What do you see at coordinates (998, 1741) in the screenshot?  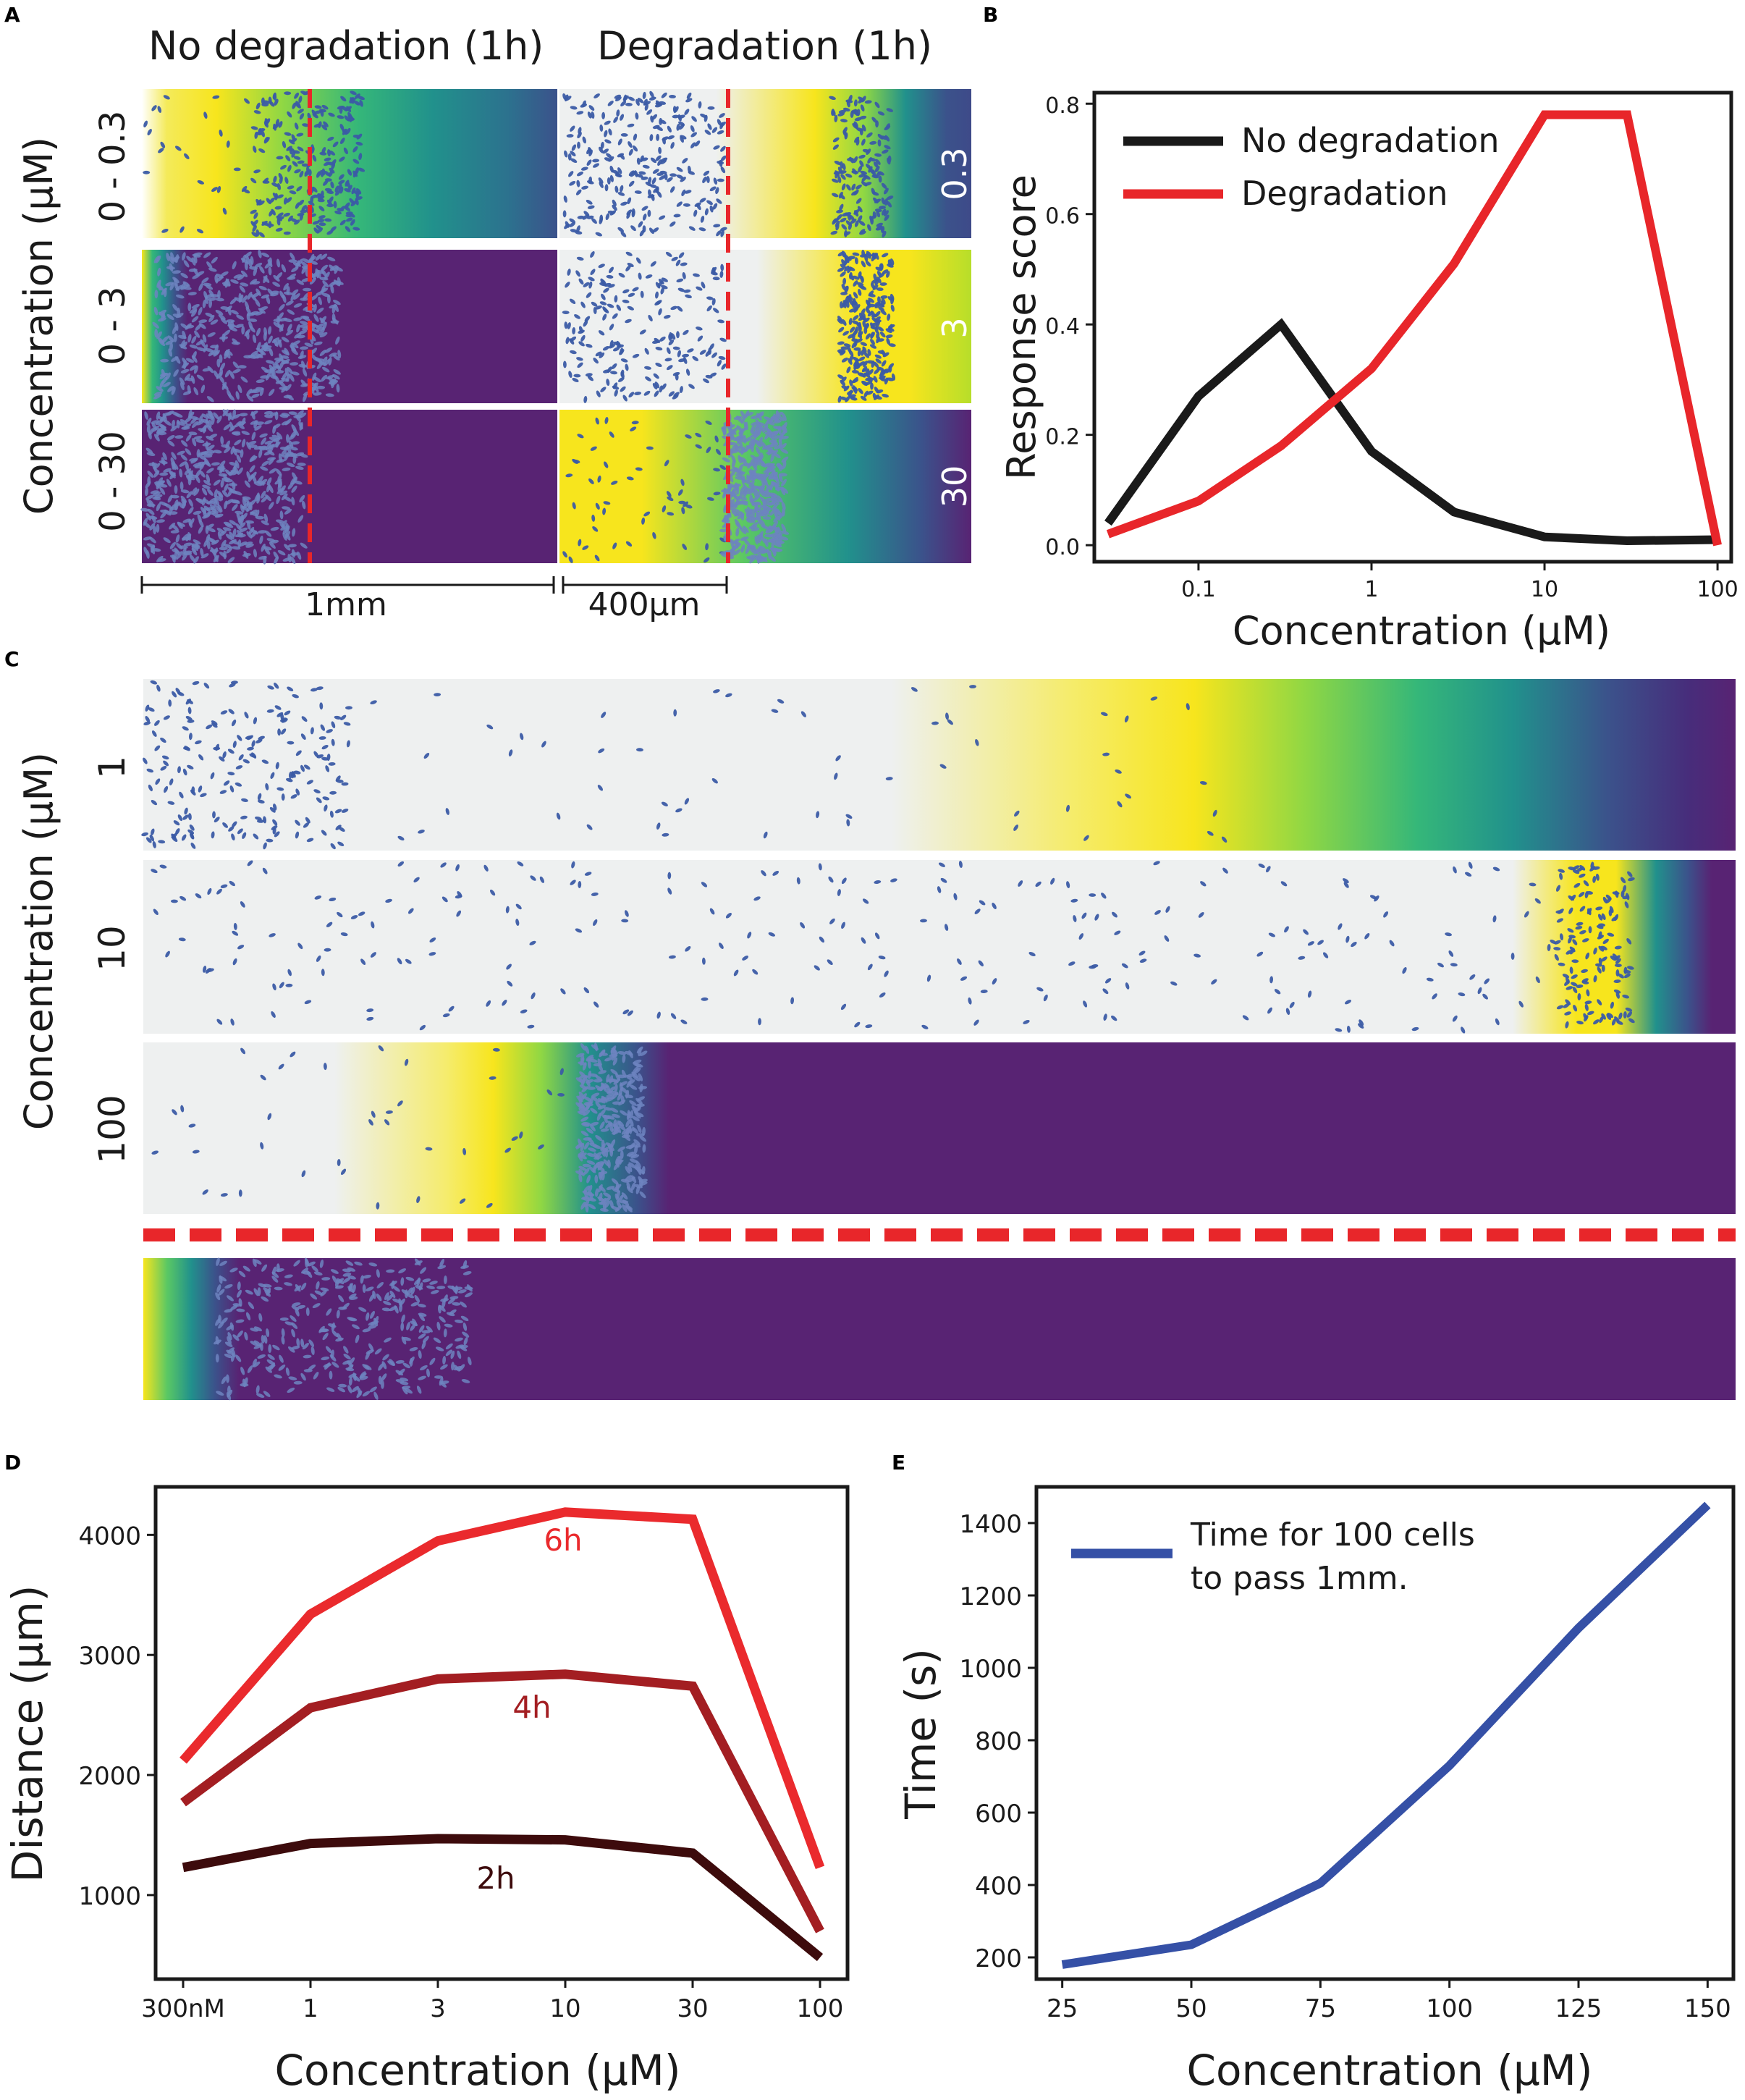 I see `y-tick-label: 800` at bounding box center [998, 1741].